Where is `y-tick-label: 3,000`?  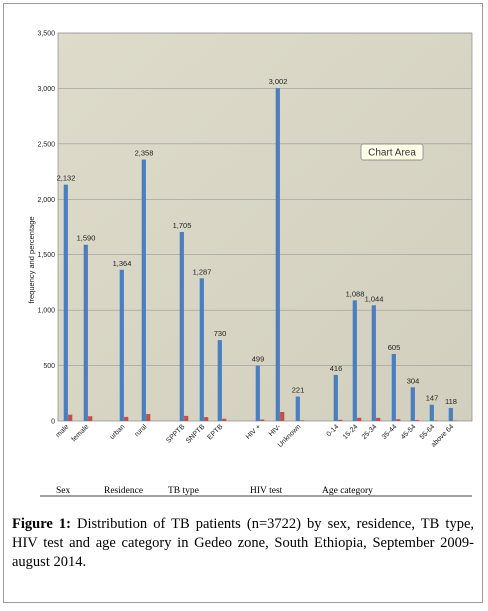 y-tick-label: 3,000 is located at coordinates (46, 89).